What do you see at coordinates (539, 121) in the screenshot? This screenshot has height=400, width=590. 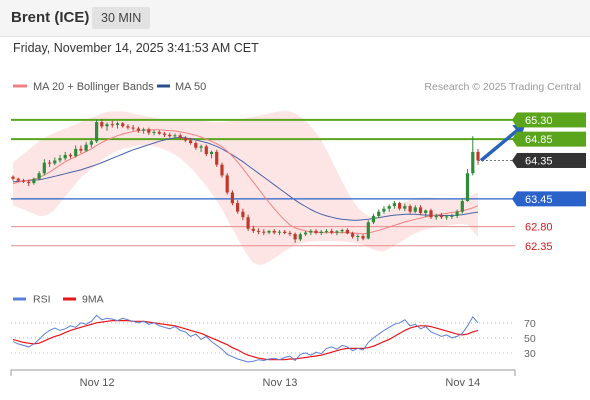 I see `level-label-65.30: 65.30` at bounding box center [539, 121].